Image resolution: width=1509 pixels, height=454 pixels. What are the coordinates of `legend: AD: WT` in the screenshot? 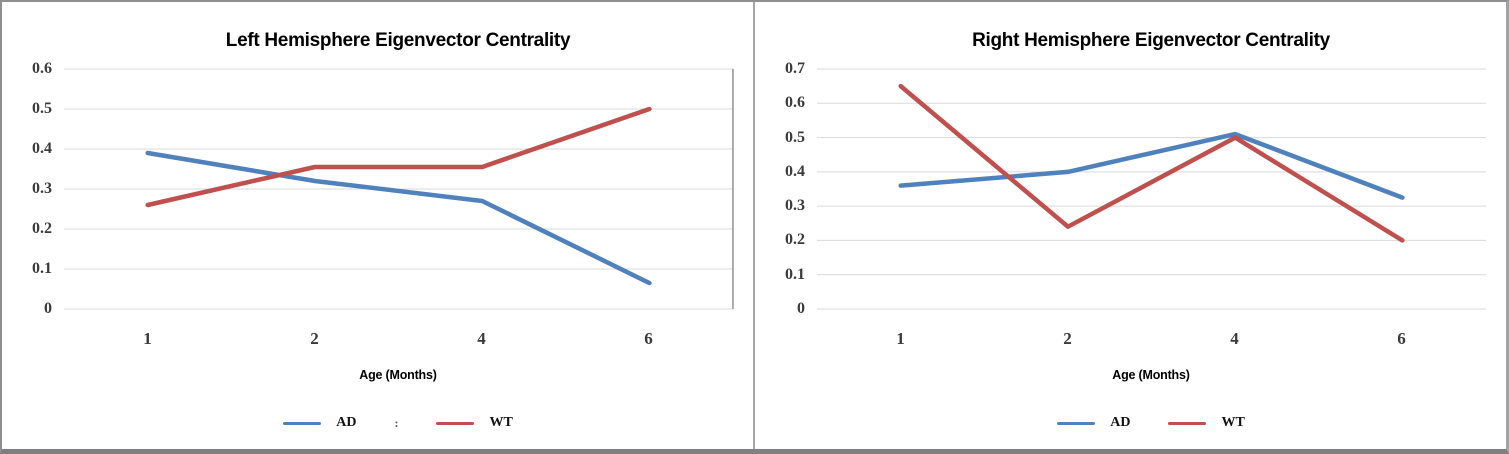 It's located at (398, 423).